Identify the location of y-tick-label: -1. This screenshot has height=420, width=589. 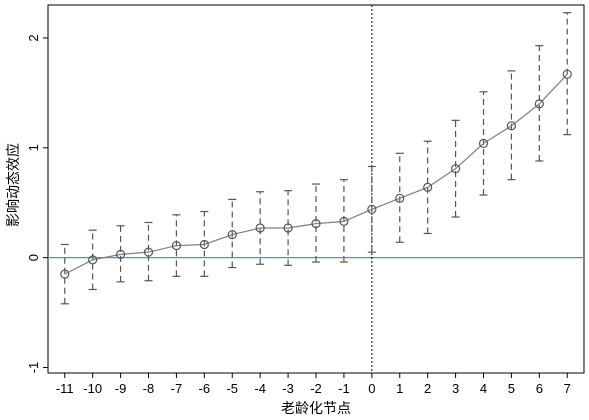
(33, 368).